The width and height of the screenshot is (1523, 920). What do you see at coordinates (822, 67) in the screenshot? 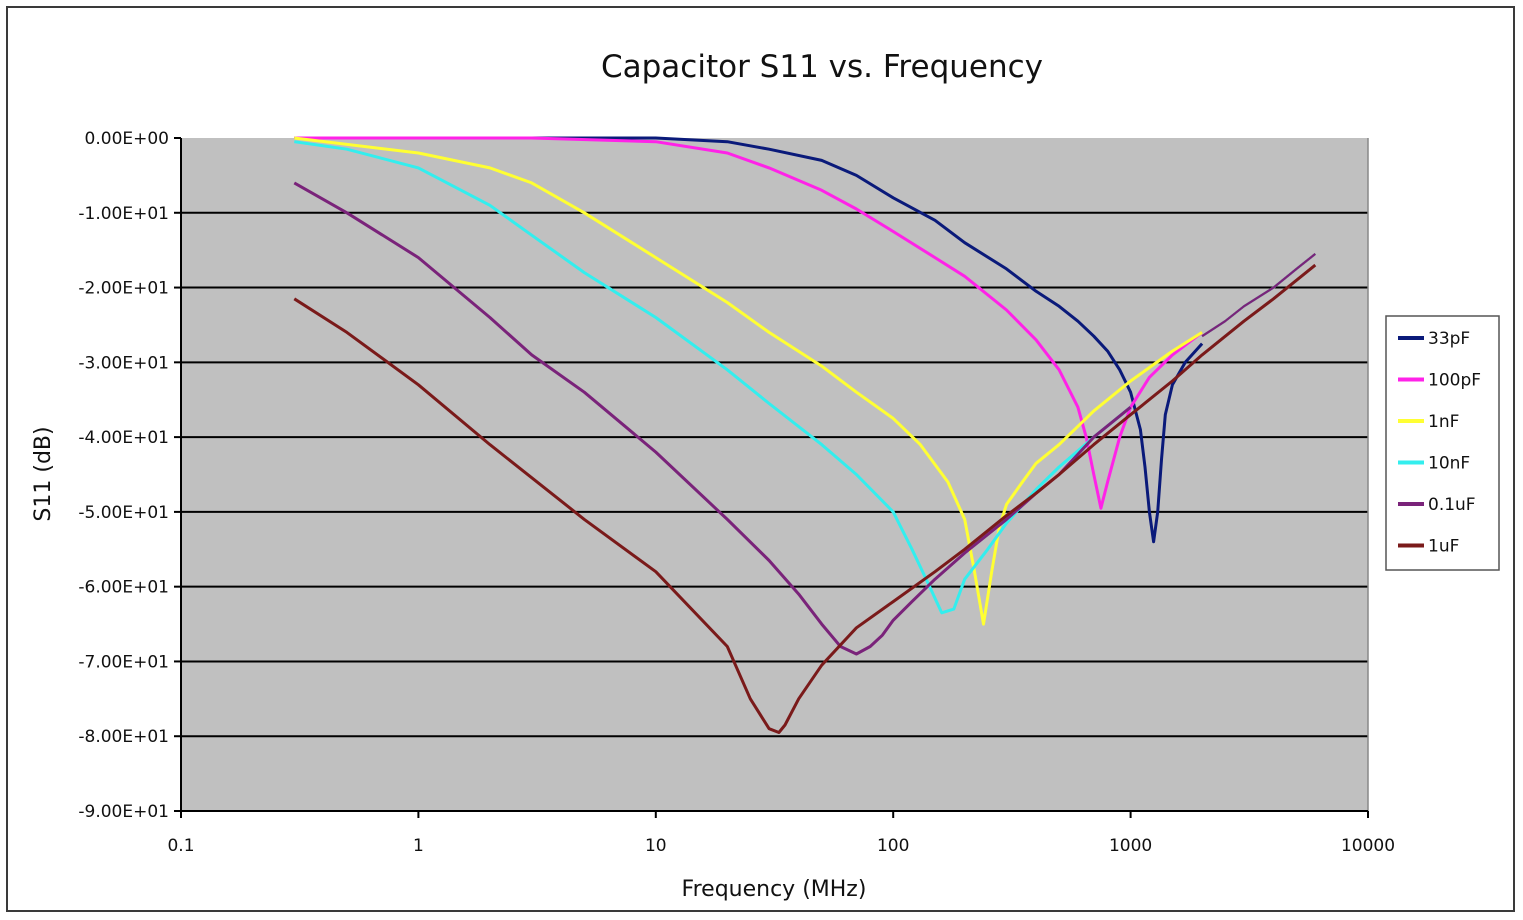
I see `chart-title: Capacitor S11 vs. Frequency` at bounding box center [822, 67].